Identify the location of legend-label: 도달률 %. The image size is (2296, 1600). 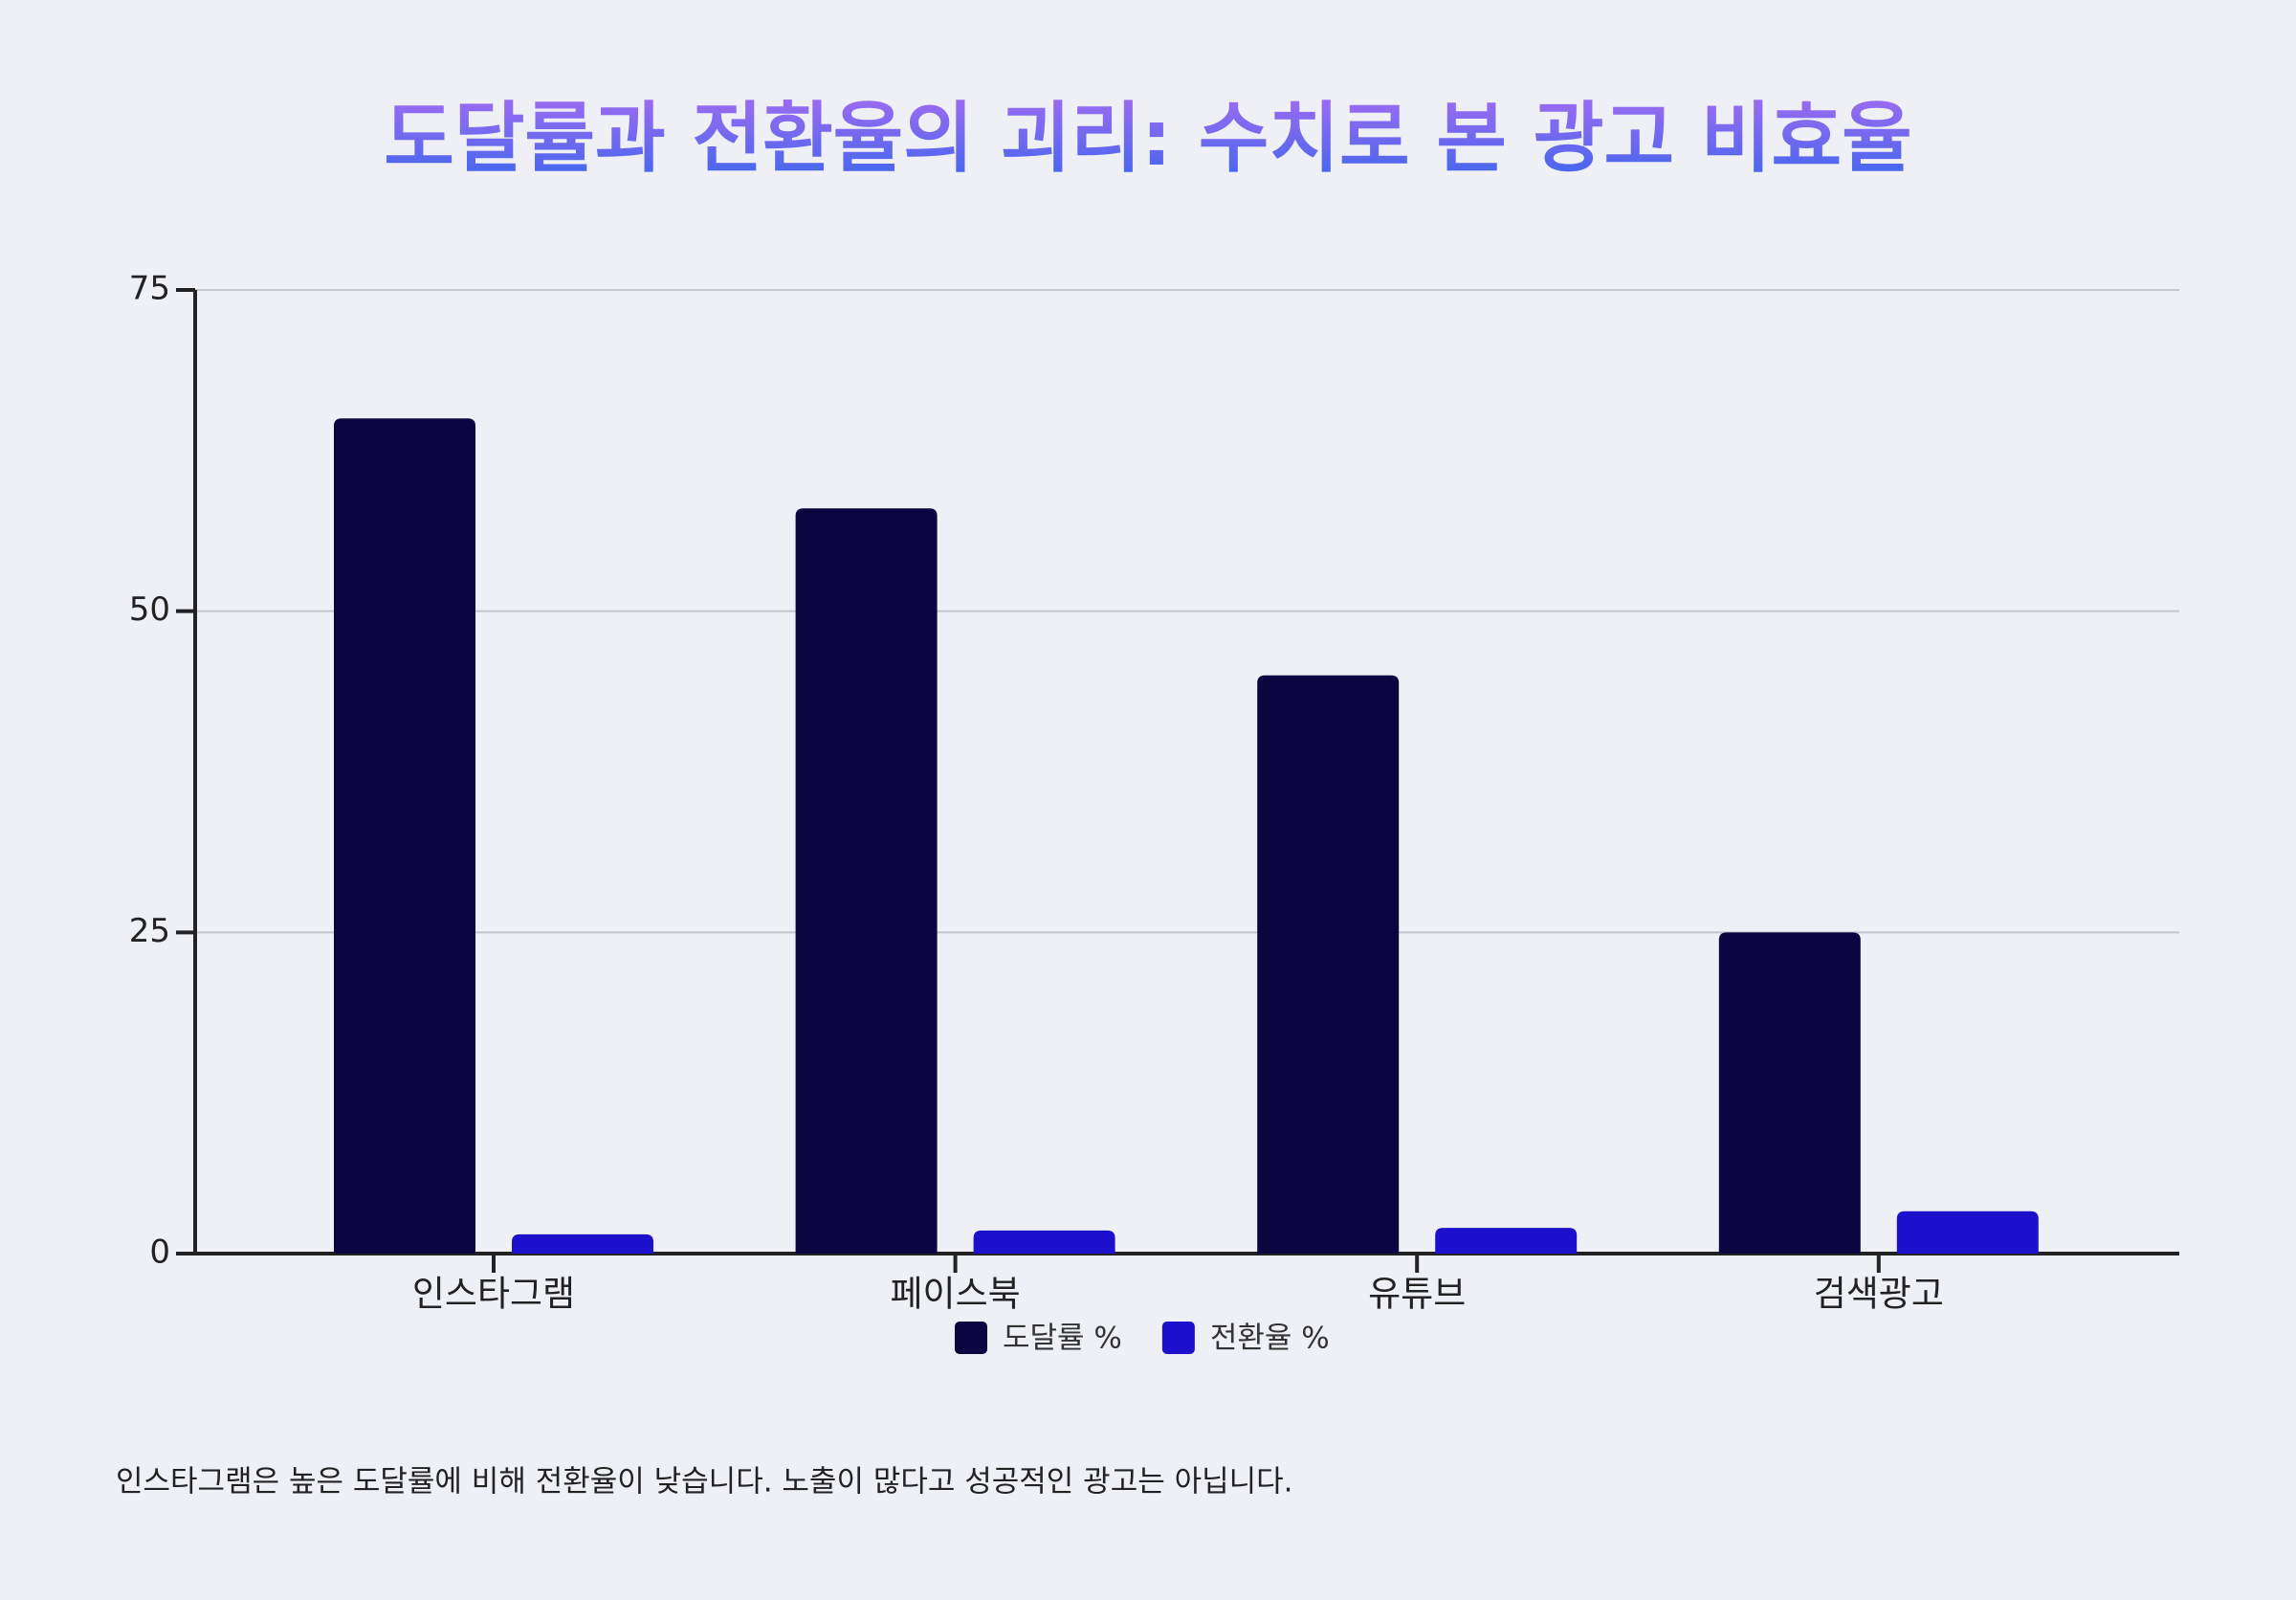
(1062, 1339).